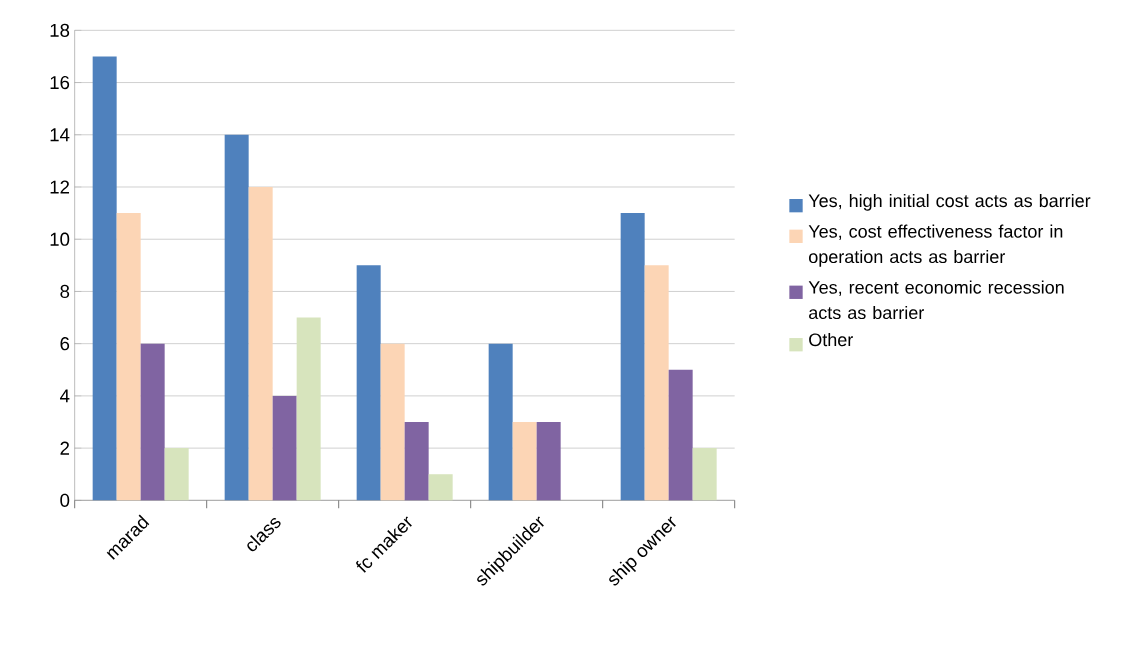 The height and width of the screenshot is (647, 1147). I want to click on legend-label: Yes, recent economic recession acts as barrier, so click(936, 300).